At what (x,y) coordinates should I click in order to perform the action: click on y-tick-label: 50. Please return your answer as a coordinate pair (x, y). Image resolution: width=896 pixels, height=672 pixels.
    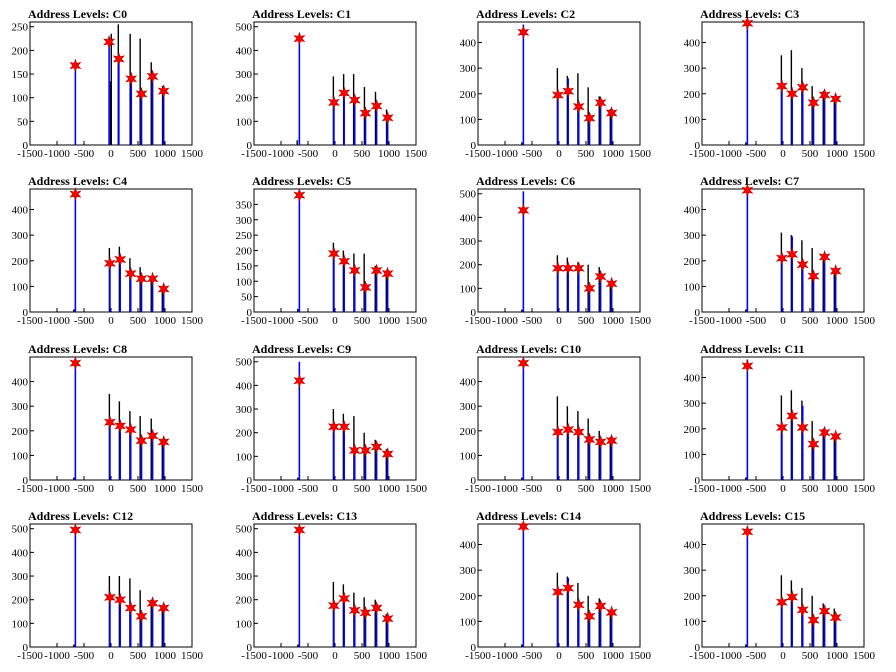
    Looking at the image, I should click on (247, 298).